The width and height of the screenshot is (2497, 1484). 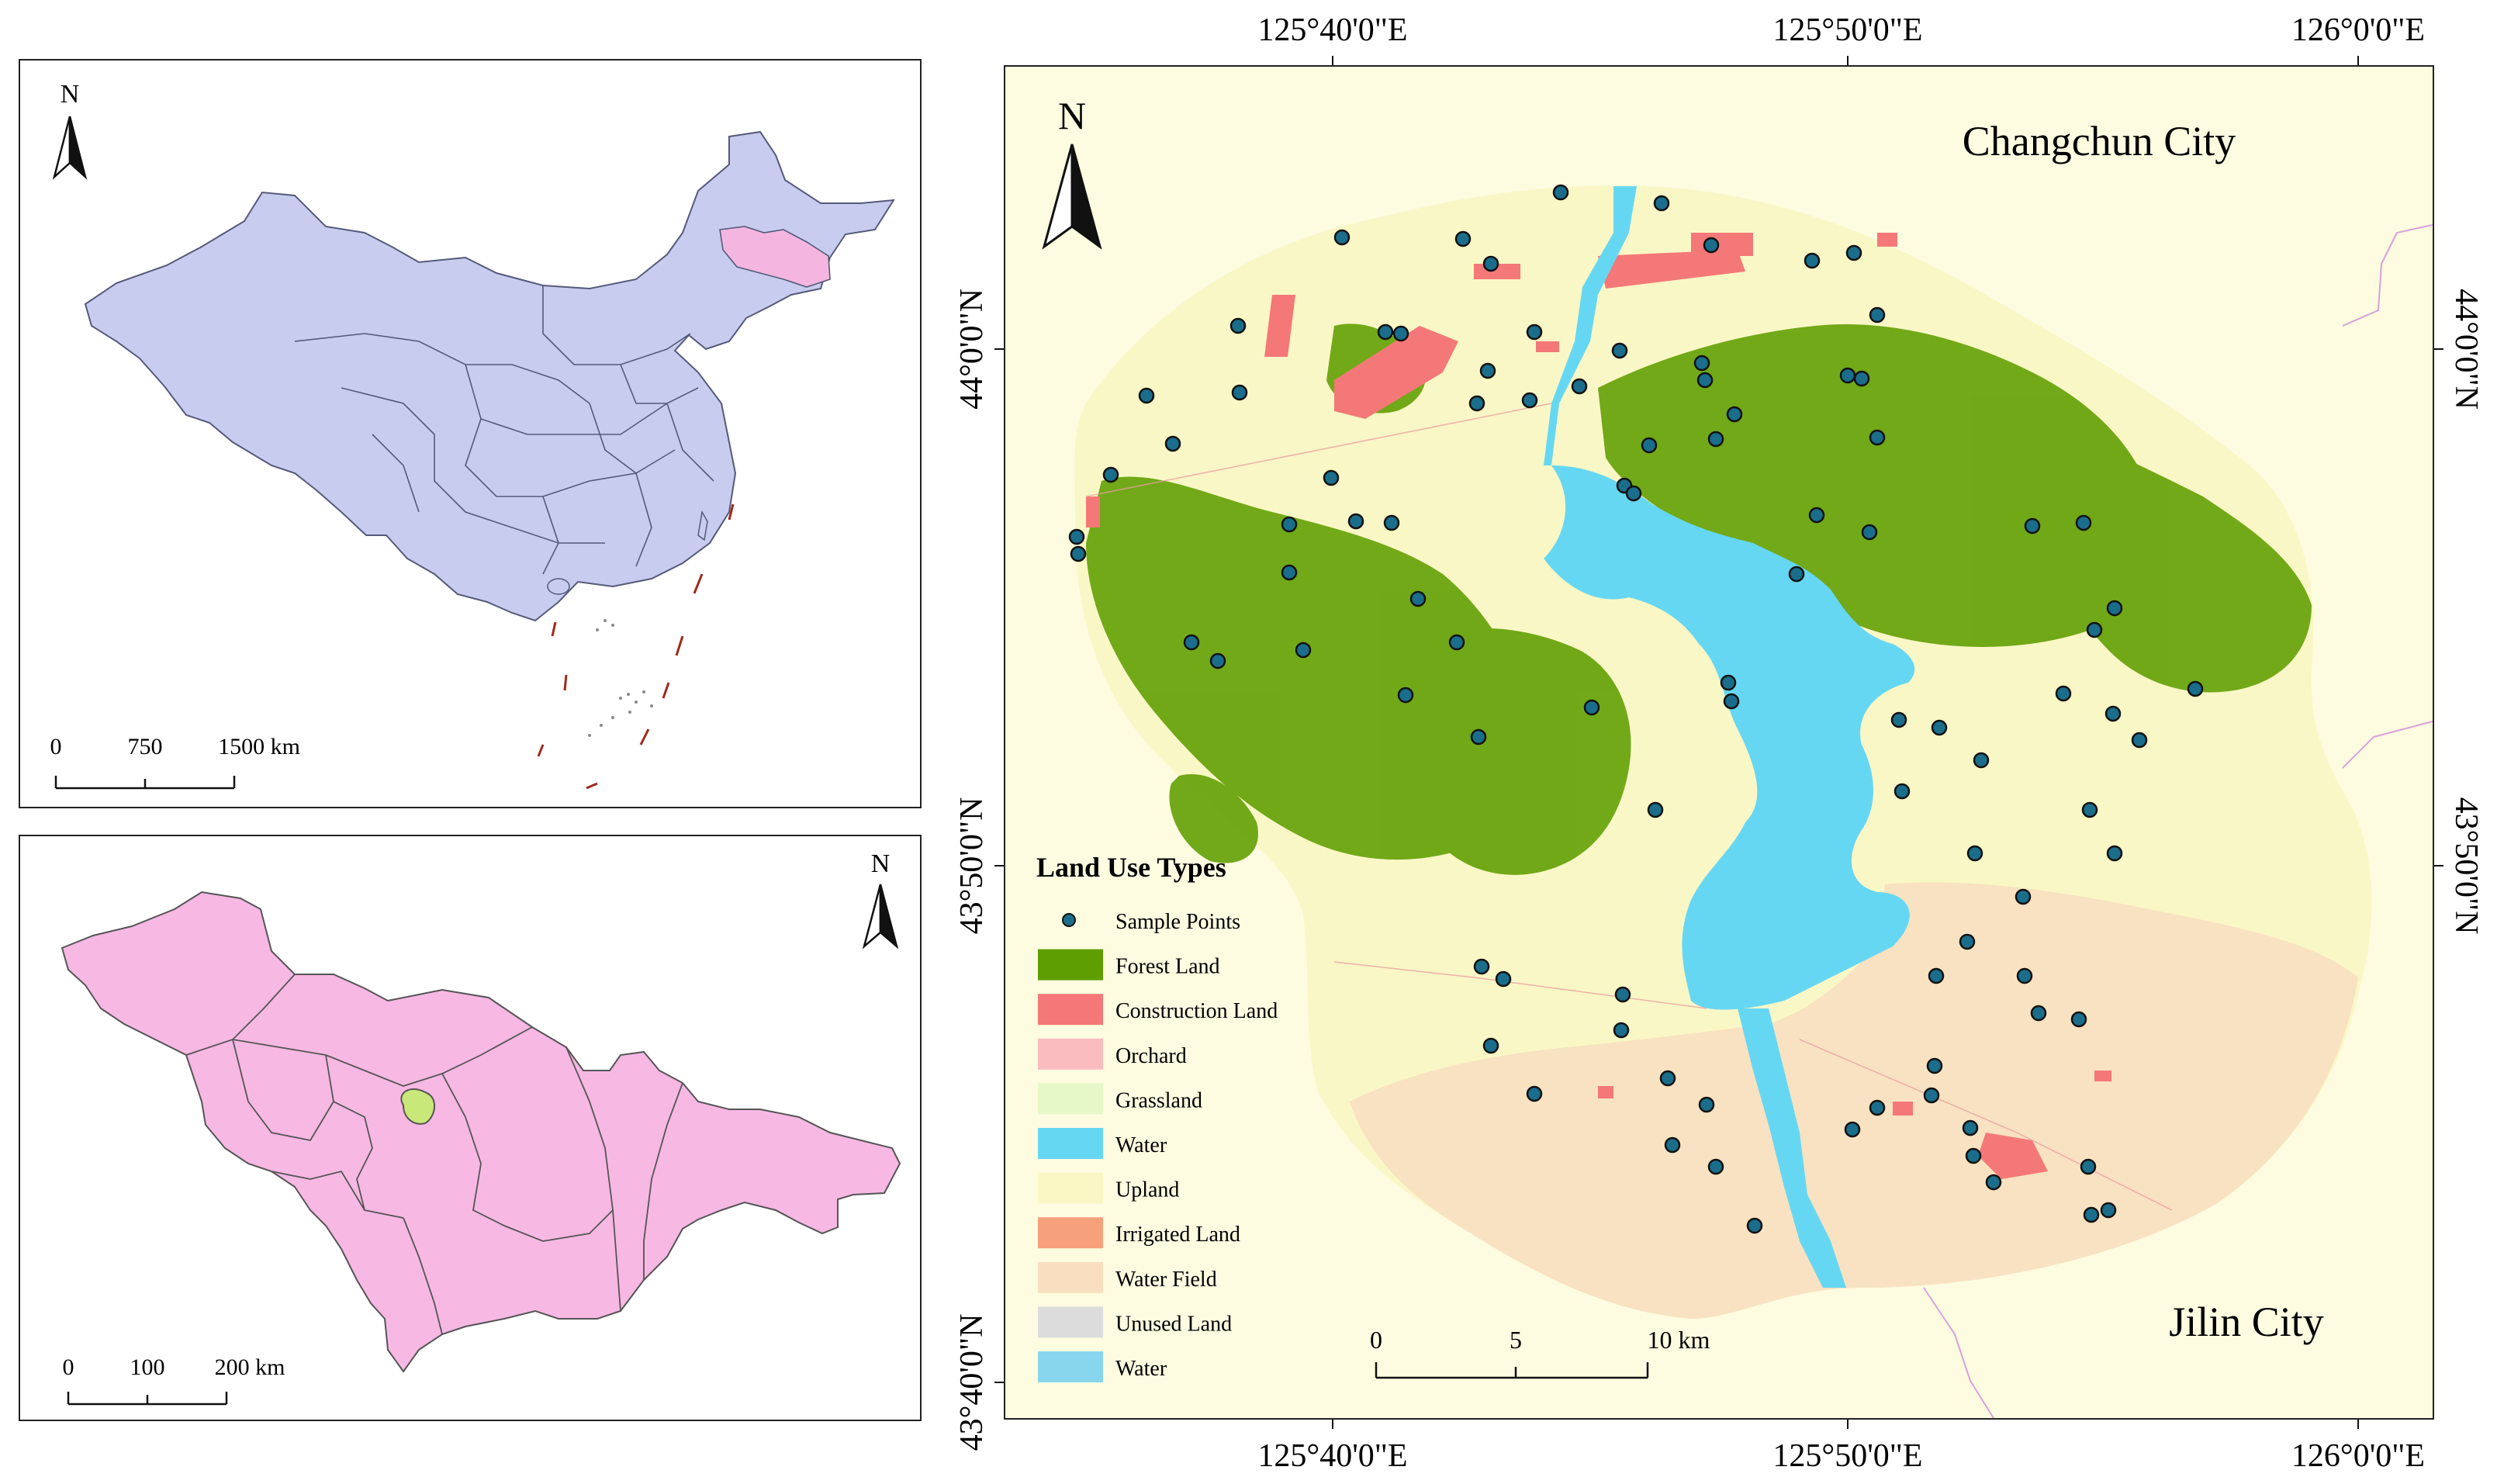 What do you see at coordinates (1847, 1456) in the screenshot?
I see `bottom-axis-label-2: 125°50'0"E` at bounding box center [1847, 1456].